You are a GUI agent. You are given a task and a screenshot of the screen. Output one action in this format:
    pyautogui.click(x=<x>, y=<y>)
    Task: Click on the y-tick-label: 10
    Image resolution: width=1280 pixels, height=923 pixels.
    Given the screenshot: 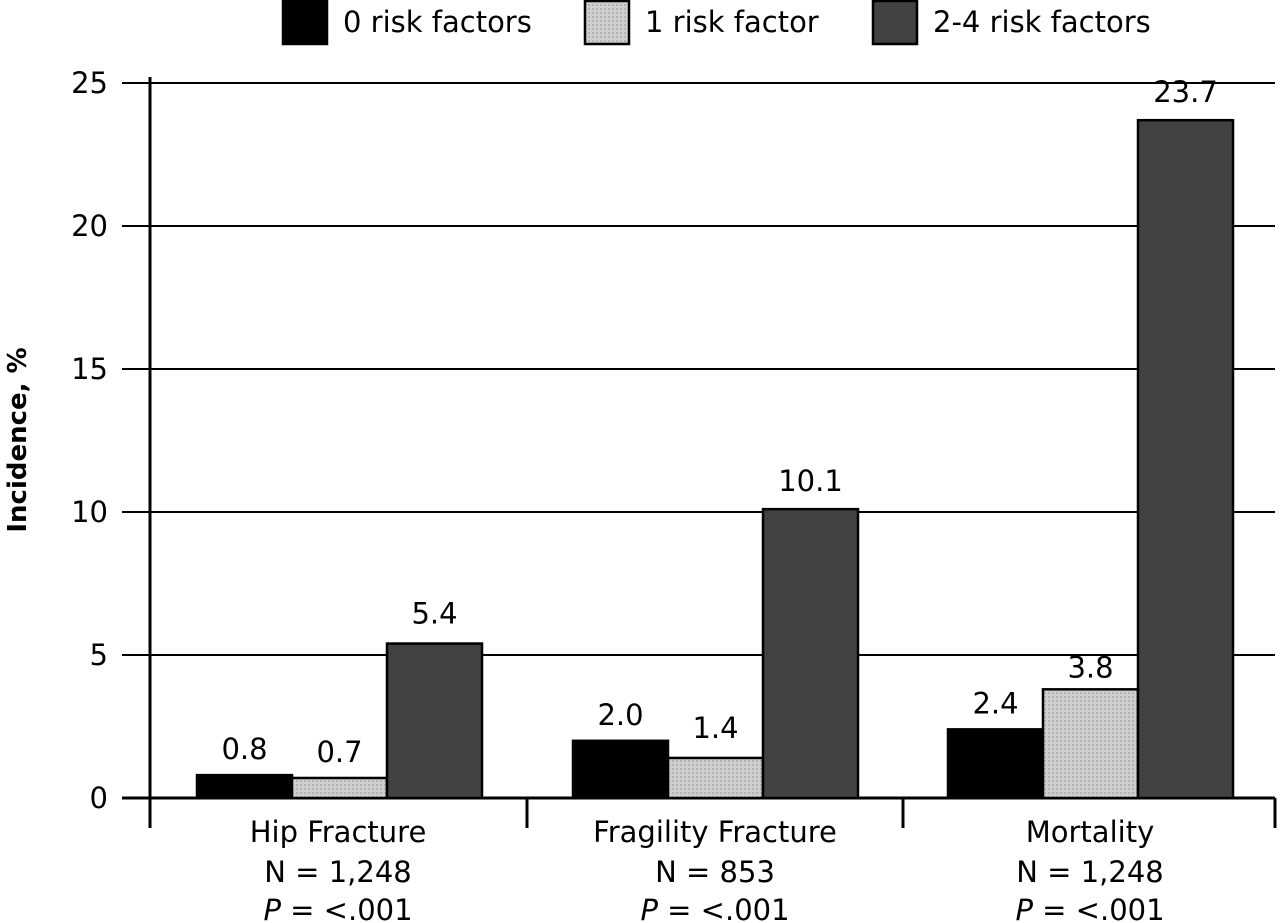 What is the action you would take?
    pyautogui.click(x=89, y=512)
    